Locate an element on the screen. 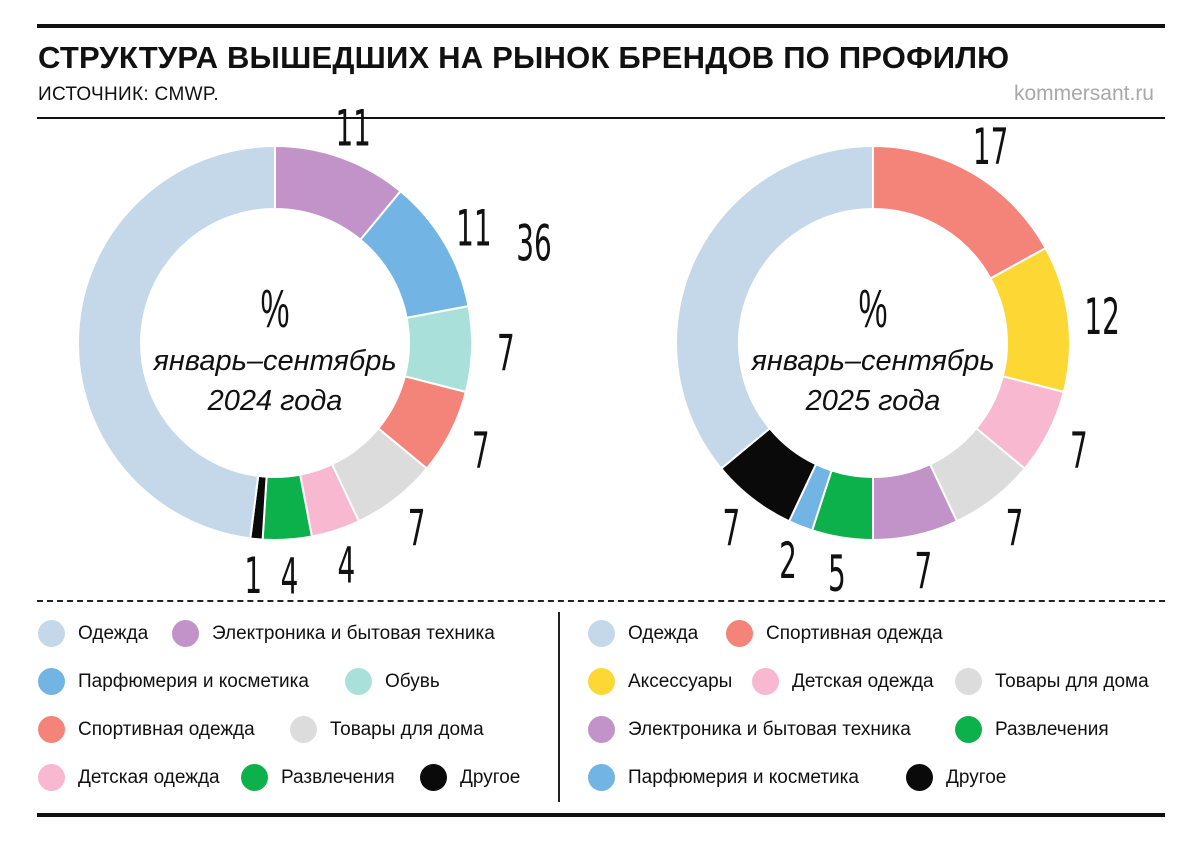 Image resolution: width=1200 pixels, height=843 pixels. data-label-electronics: 11 is located at coordinates (352, 128).